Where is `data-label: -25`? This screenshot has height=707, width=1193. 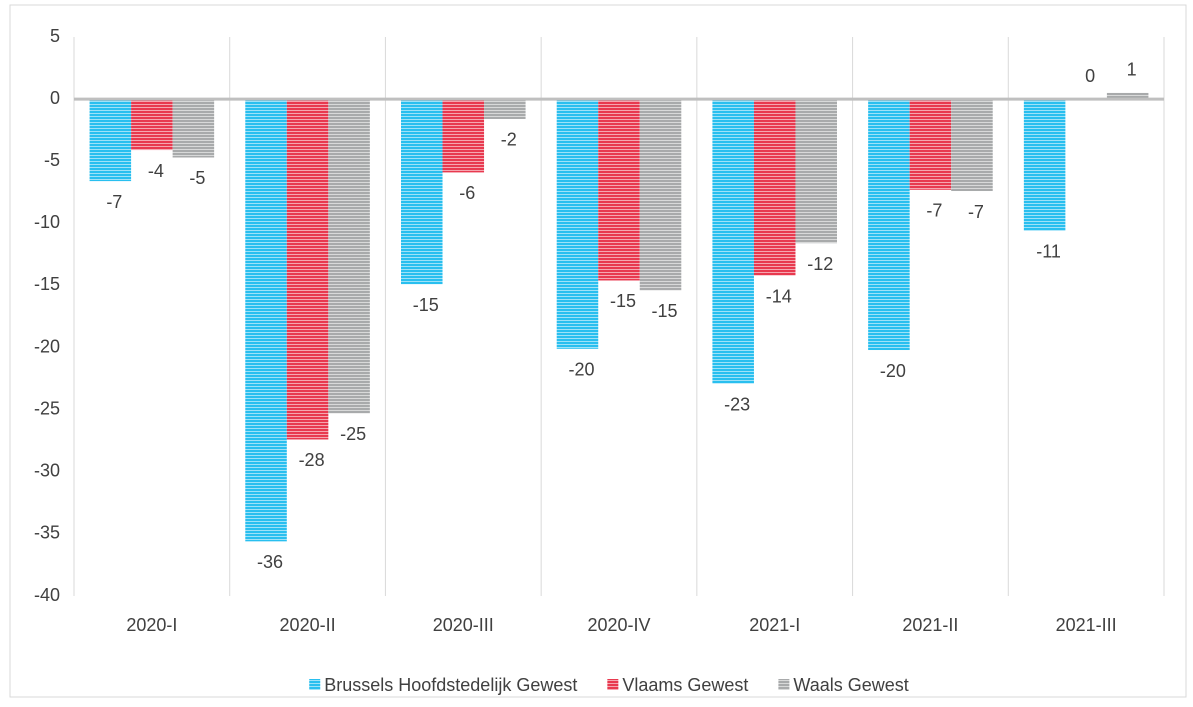
data-label: -25 is located at coordinates (353, 434).